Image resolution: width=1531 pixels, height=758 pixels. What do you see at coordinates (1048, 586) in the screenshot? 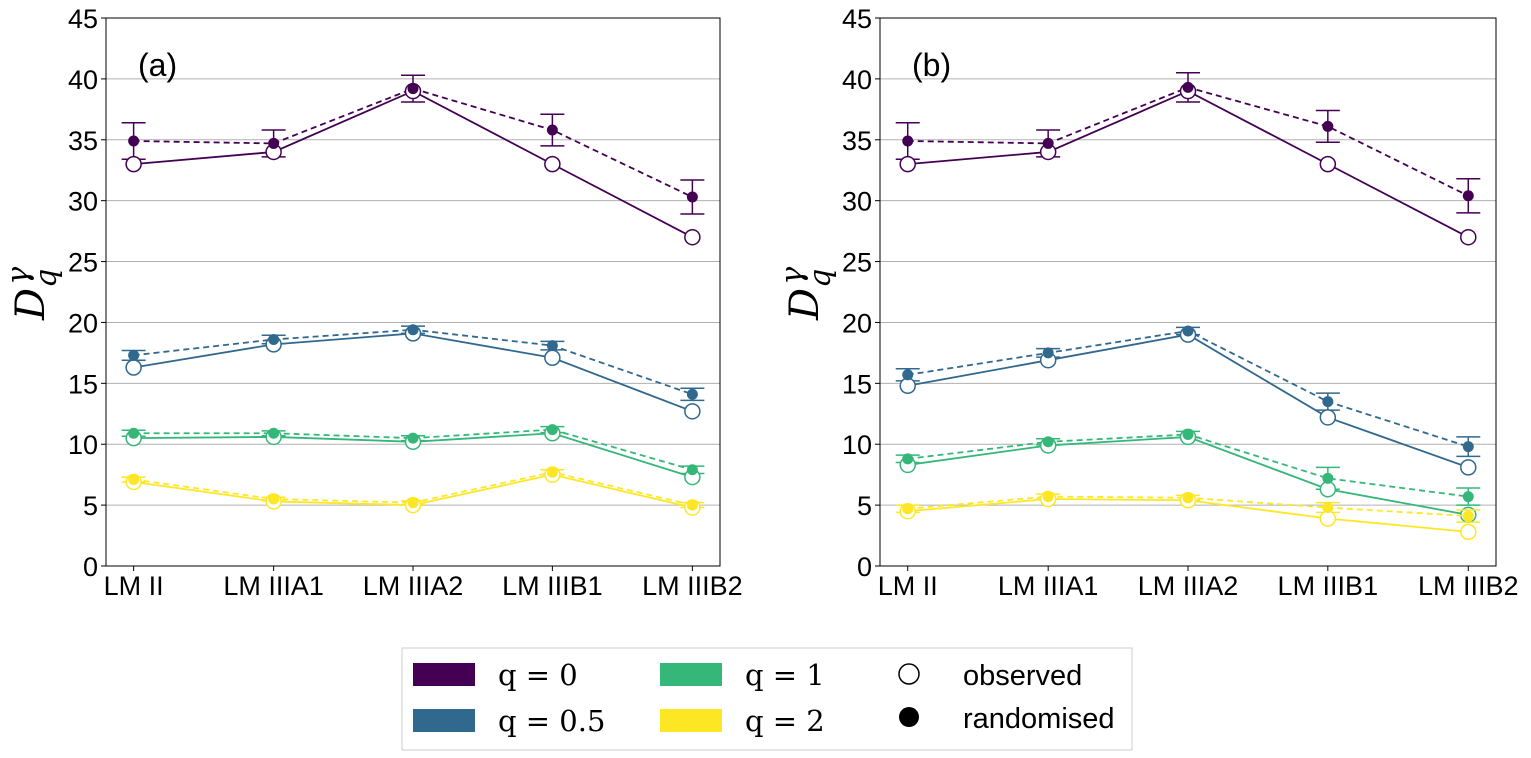
I see `x-tick-label: LM IIIA1` at bounding box center [1048, 586].